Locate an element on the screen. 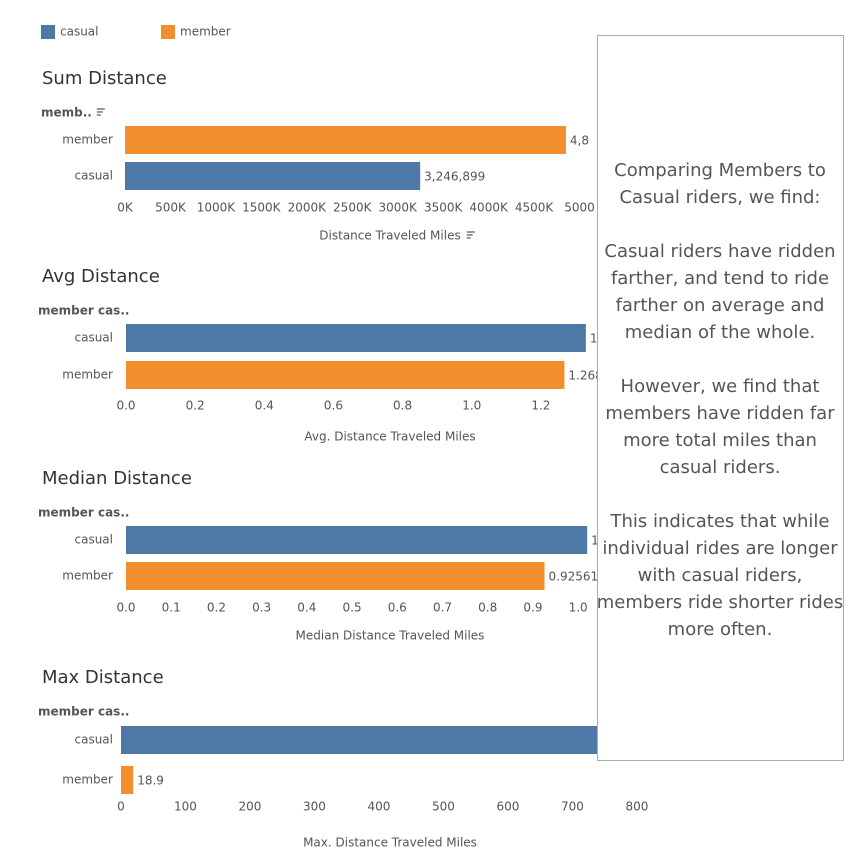  note-line: farther, and tend to ride is located at coordinates (720, 278).